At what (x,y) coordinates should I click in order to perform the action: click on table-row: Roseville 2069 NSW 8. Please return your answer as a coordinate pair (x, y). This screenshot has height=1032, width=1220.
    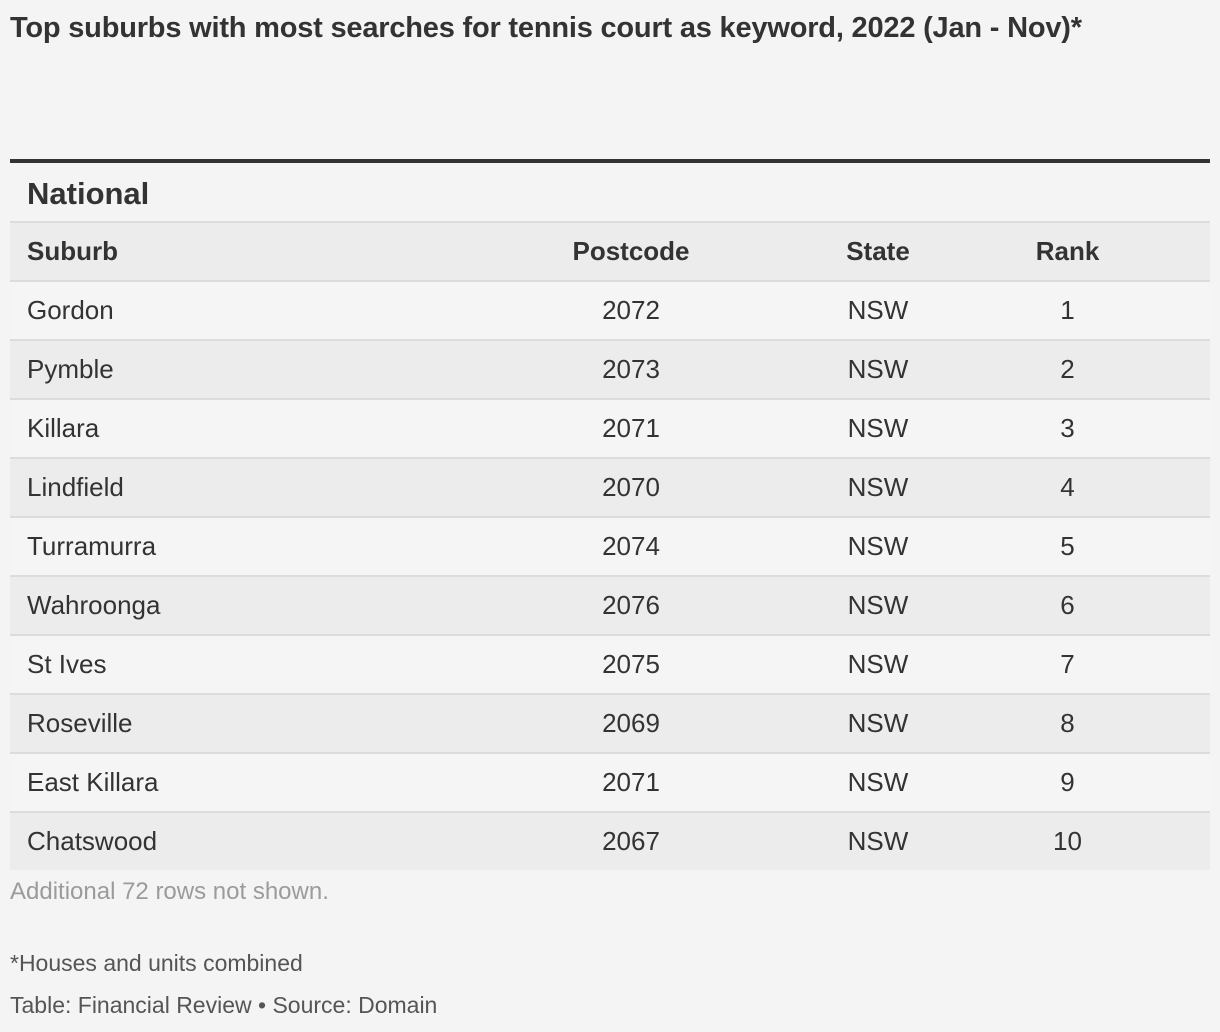
    Looking at the image, I should click on (610, 723).